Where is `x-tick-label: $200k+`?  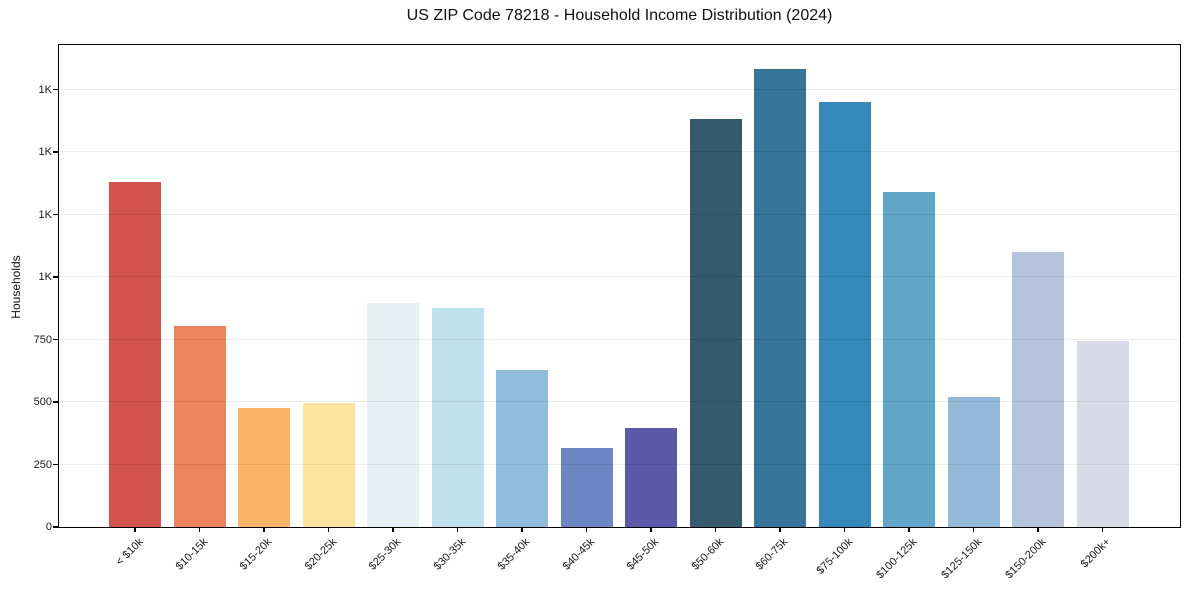
x-tick-label: $200k+ is located at coordinates (1095, 553).